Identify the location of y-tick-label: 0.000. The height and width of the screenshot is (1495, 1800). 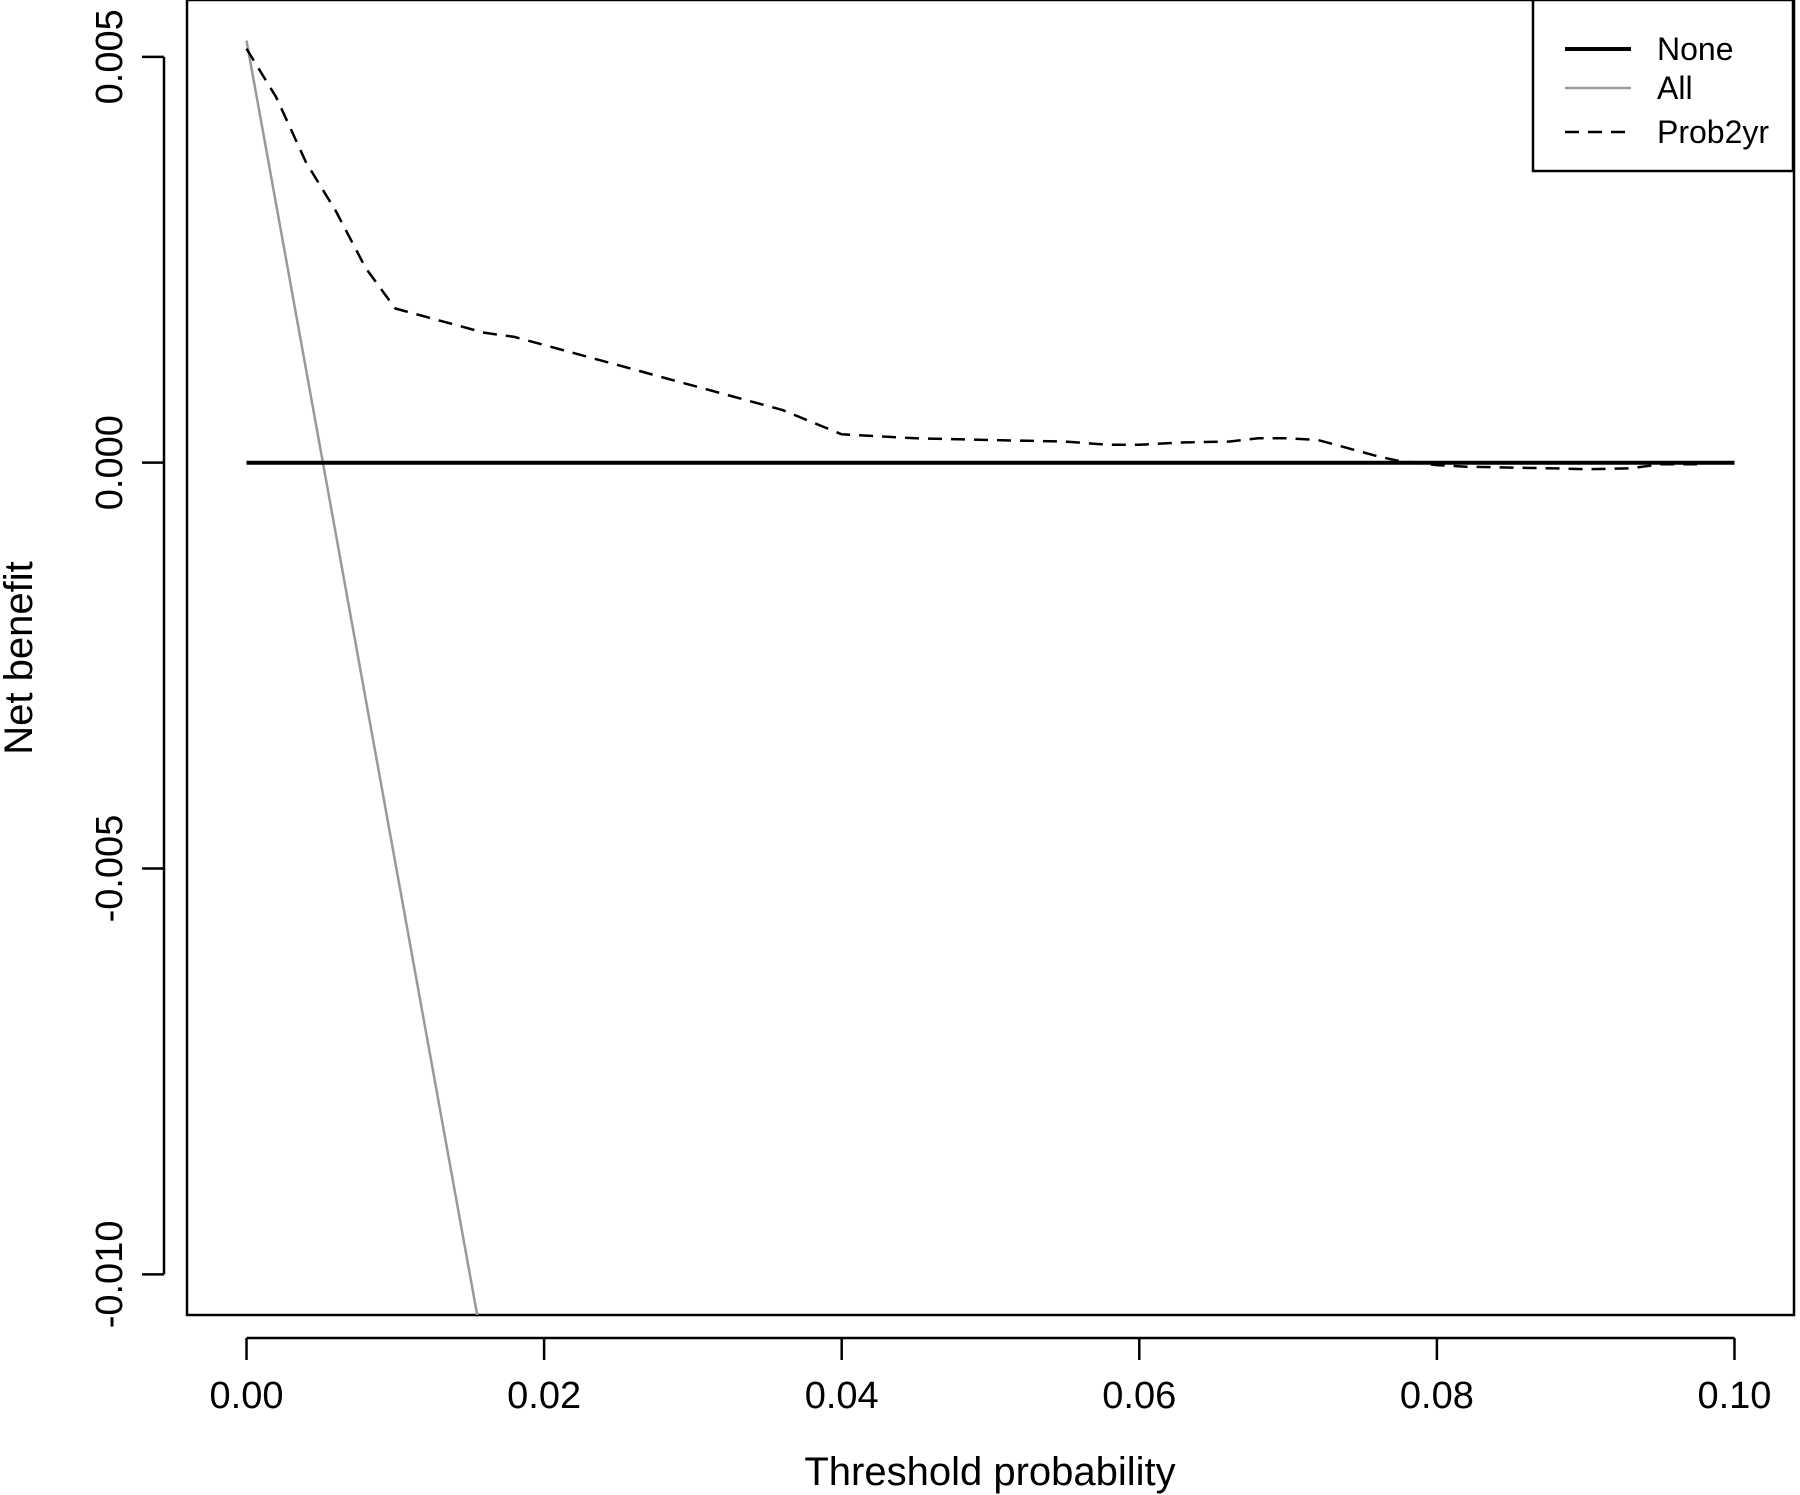
(110, 462).